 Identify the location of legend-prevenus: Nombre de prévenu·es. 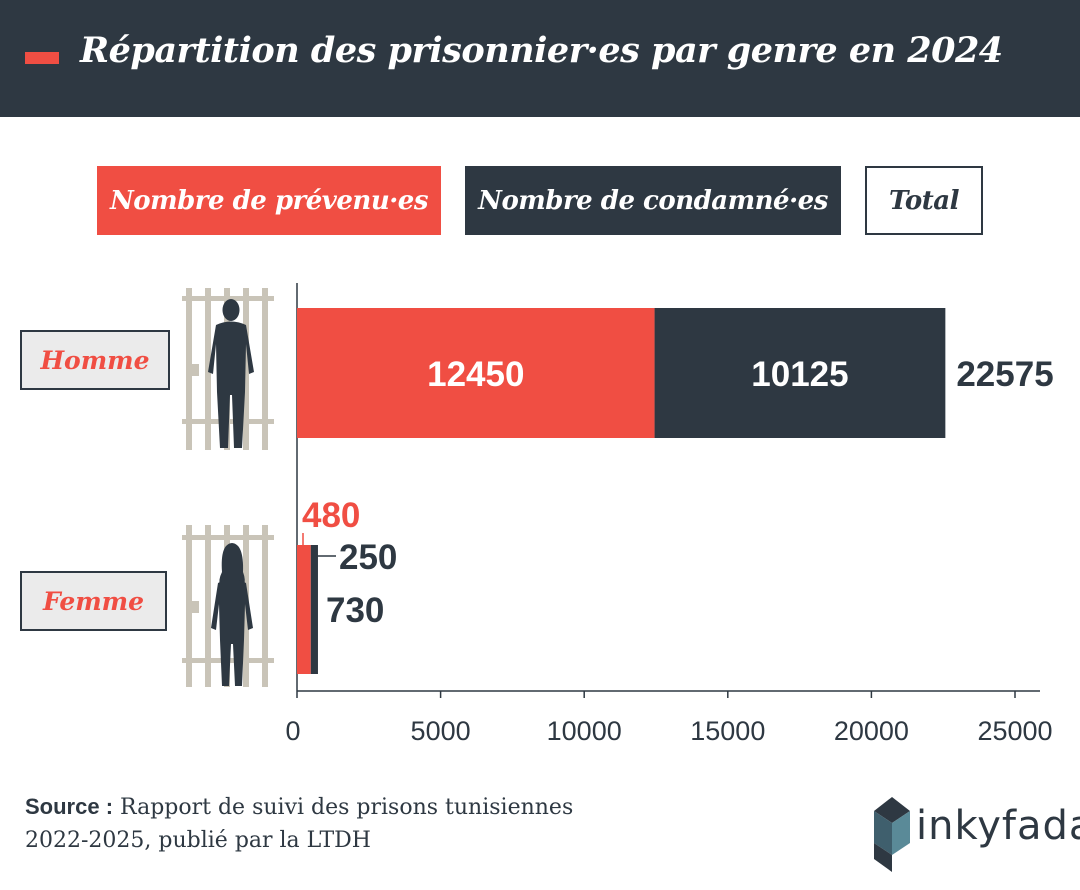
(269, 200).